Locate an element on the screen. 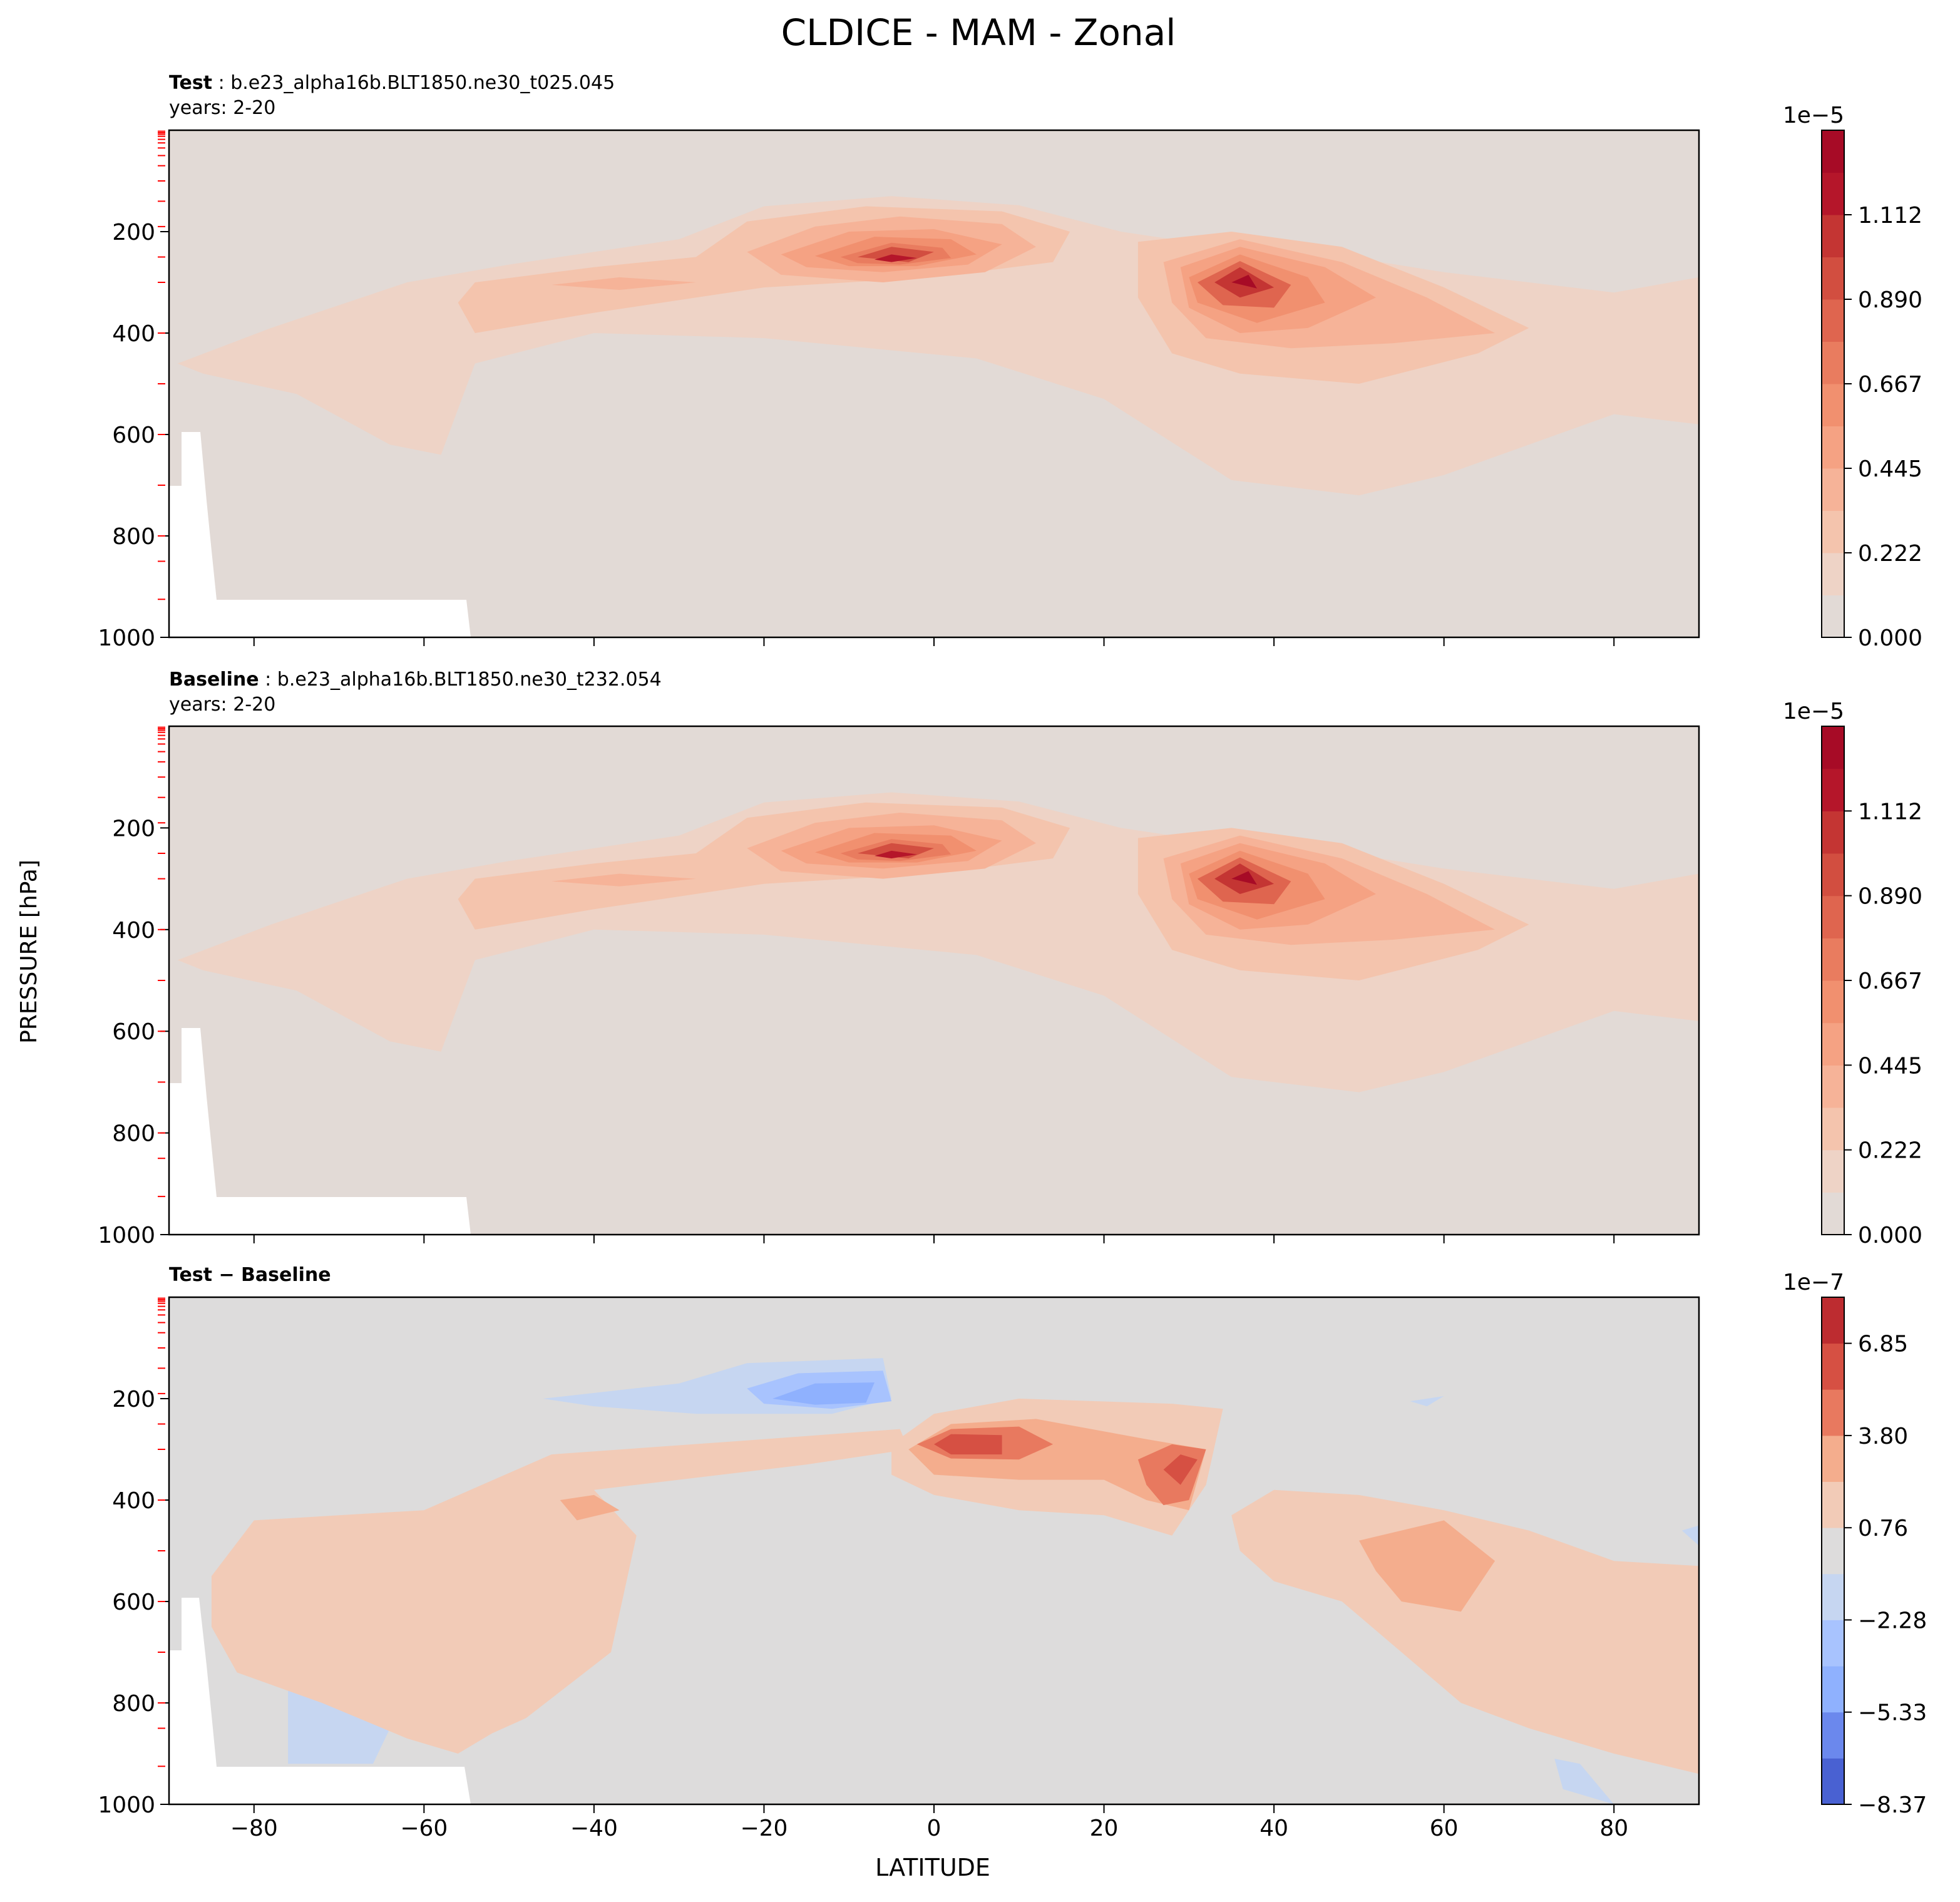  x-tick-label: 80 is located at coordinates (1613, 1828).